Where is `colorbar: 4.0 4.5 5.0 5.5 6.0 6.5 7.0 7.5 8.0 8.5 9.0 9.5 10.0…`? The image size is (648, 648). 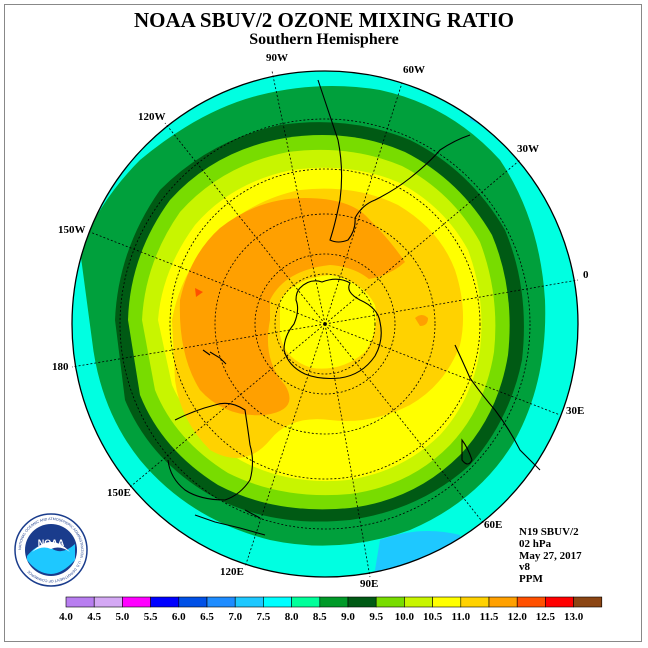 colorbar: 4.0 4.5 5.0 5.5 6.0 6.5 7.0 7.5 8.0 8.5 9.0 9.5 10.0… is located at coordinates (331, 609).